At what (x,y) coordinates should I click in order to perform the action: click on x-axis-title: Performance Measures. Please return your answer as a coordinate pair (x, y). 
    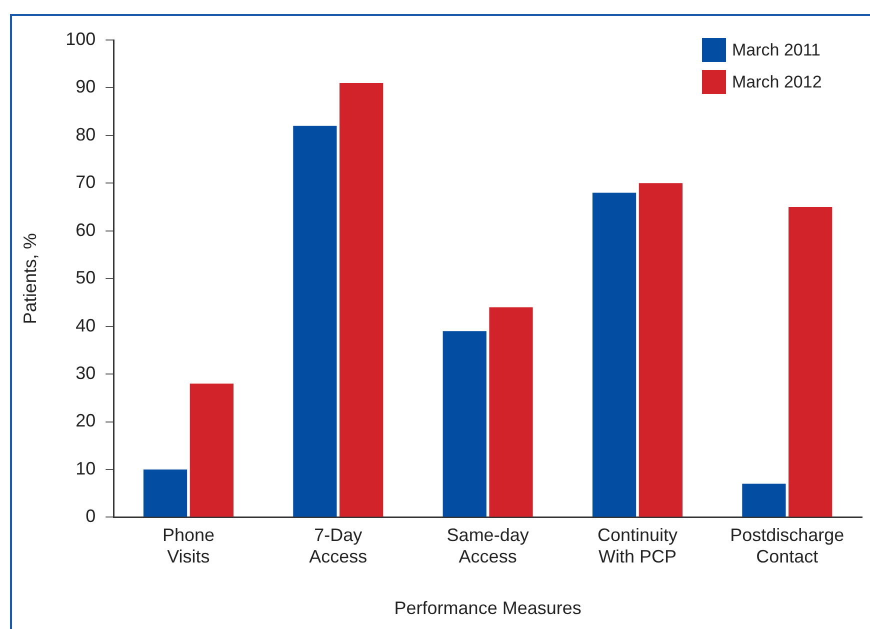
    Looking at the image, I should click on (488, 608).